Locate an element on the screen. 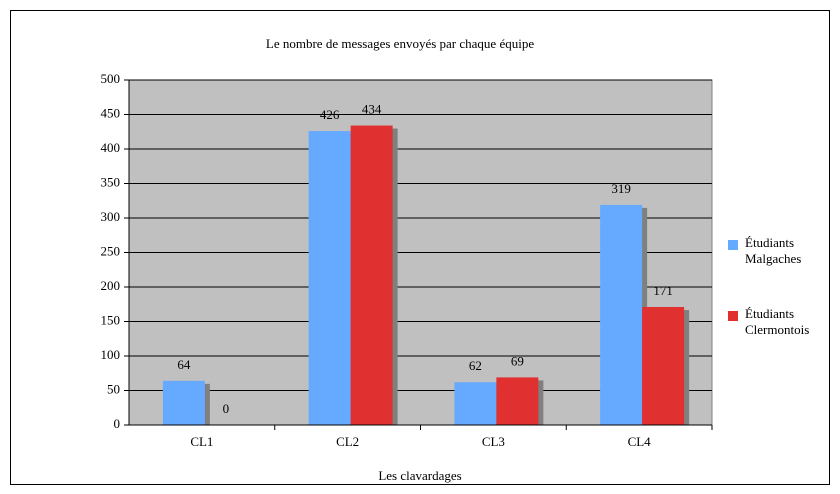  data-label: 171 is located at coordinates (663, 290).